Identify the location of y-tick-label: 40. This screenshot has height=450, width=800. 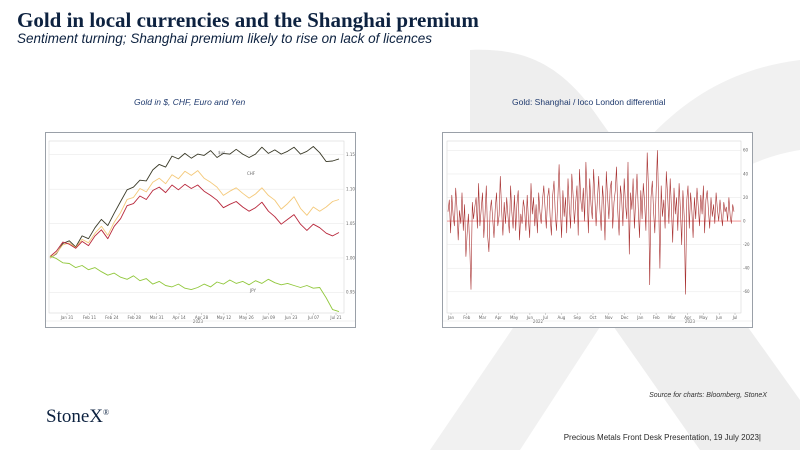
(746, 173).